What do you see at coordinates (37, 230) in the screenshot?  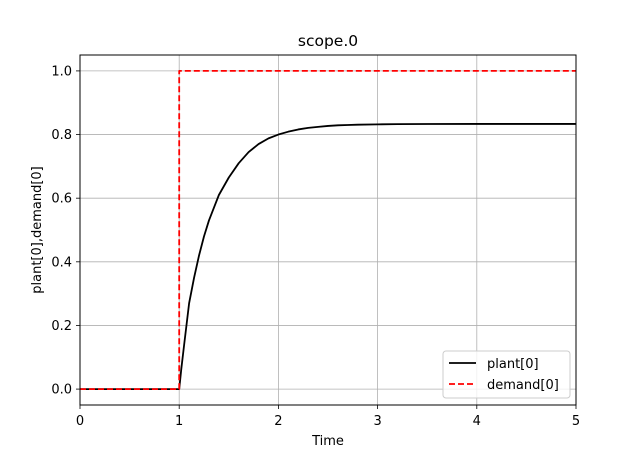 I see `y-axis-label: plant[0],demand[0]` at bounding box center [37, 230].